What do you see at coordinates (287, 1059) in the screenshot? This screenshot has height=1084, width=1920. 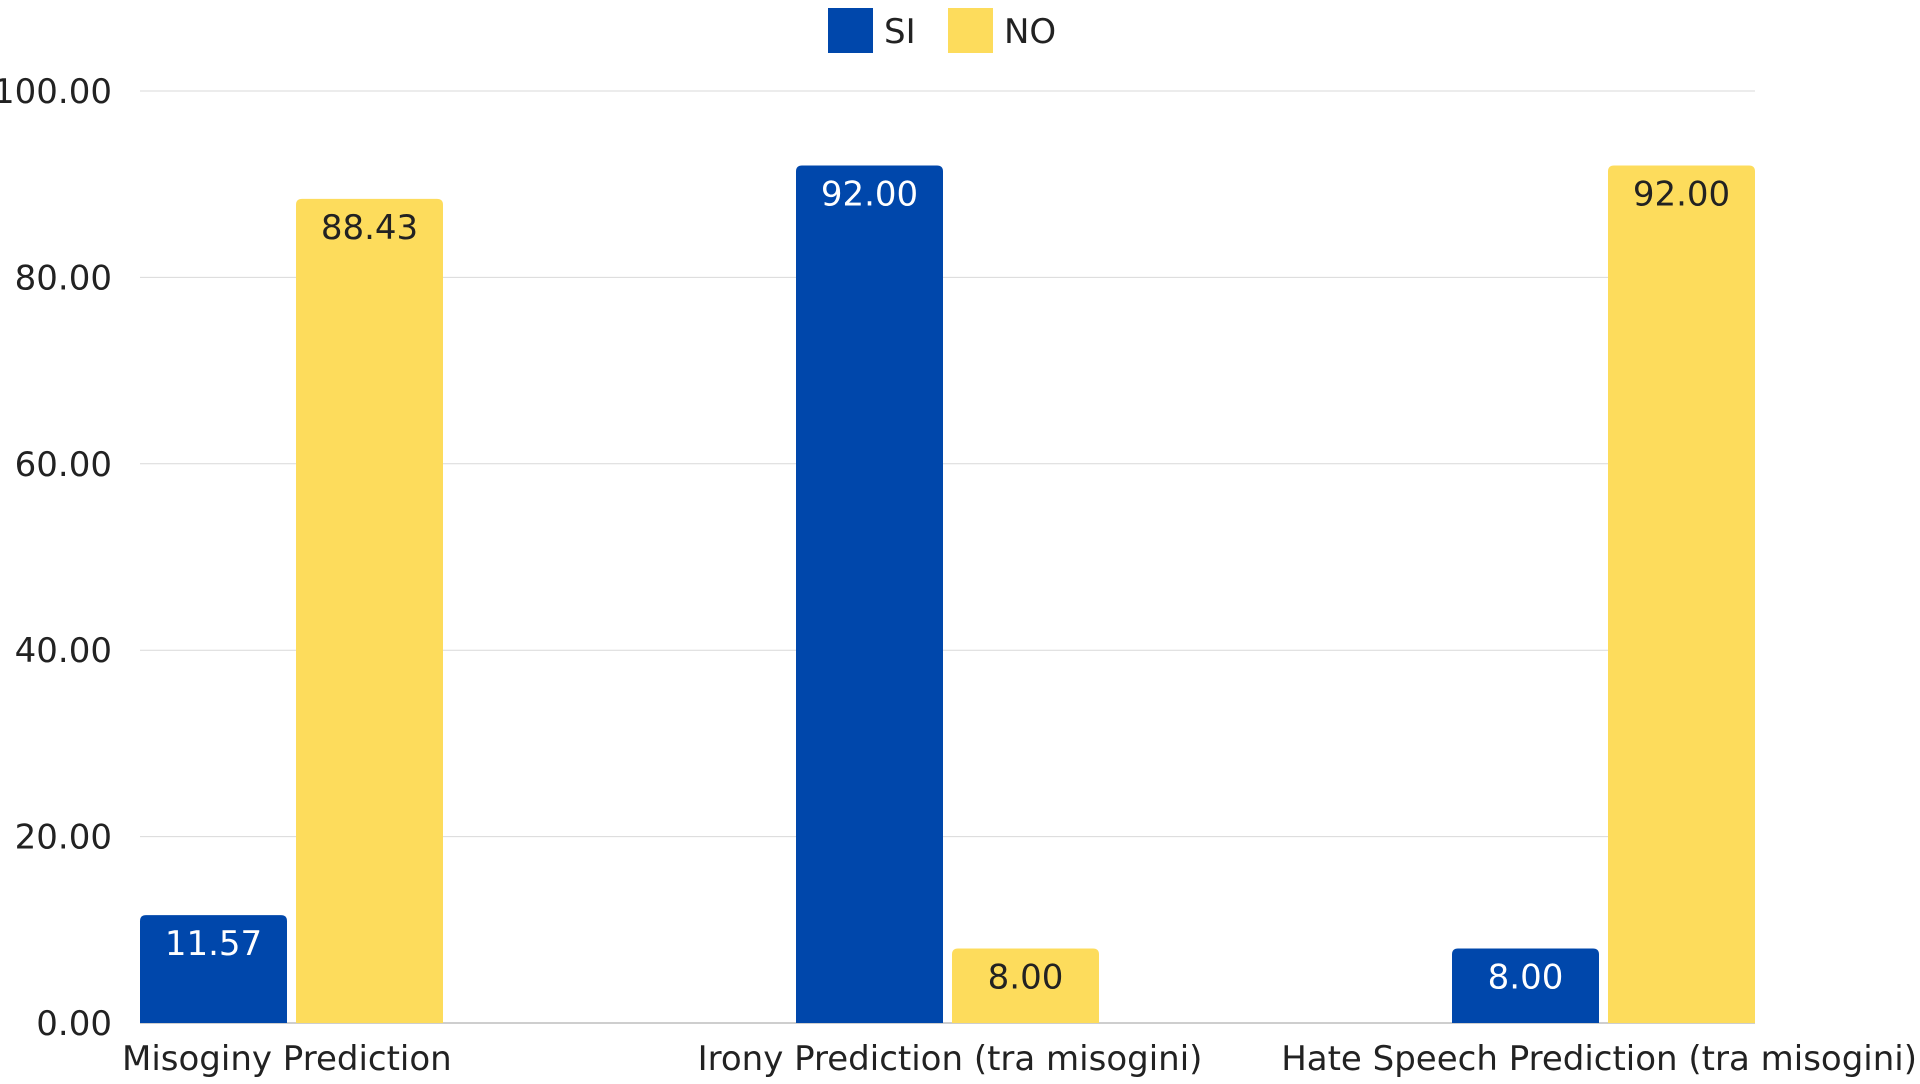 I see `x-category-label: Misoginy Prediction` at bounding box center [287, 1059].